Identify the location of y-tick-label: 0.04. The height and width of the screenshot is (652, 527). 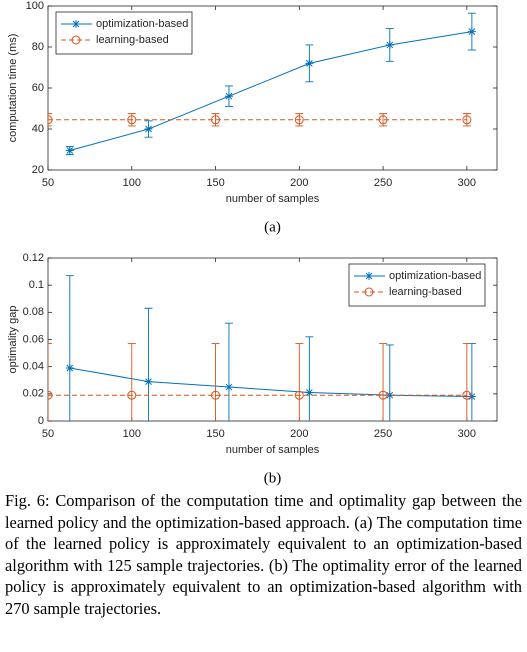
(33, 367).